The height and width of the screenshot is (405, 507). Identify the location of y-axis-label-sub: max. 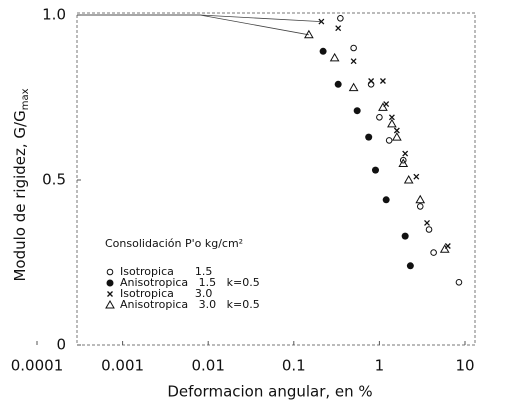
(25, 99).